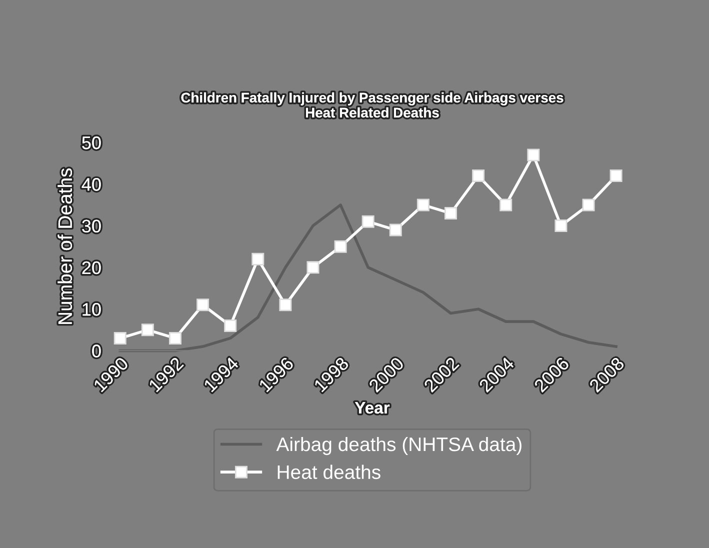 Image resolution: width=709 pixels, height=548 pixels. Describe the element at coordinates (372, 105) in the screenshot. I see `chart-title: Children Fatally Injured by Passenger side Airbags verses Heat Related Deaths` at that location.